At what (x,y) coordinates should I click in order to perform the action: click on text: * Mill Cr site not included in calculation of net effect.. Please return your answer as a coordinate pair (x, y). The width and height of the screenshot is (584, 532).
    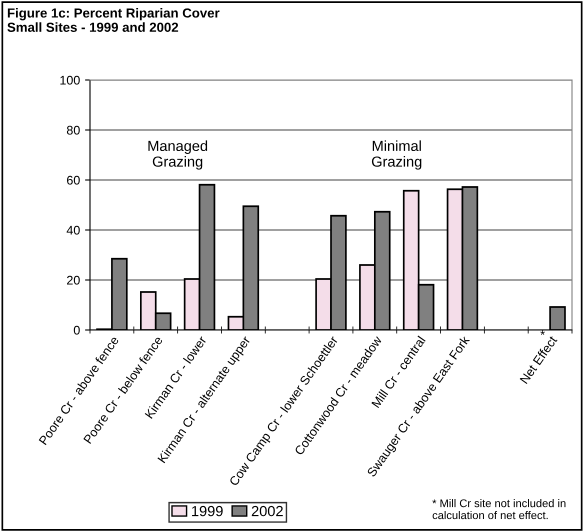
    Looking at the image, I should click on (499, 509).